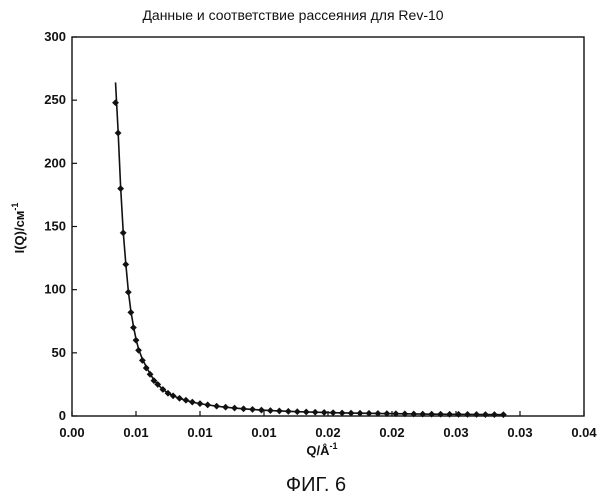 This screenshot has width=605, height=500. I want to click on y-tick-label-4: 200, so click(55, 162).